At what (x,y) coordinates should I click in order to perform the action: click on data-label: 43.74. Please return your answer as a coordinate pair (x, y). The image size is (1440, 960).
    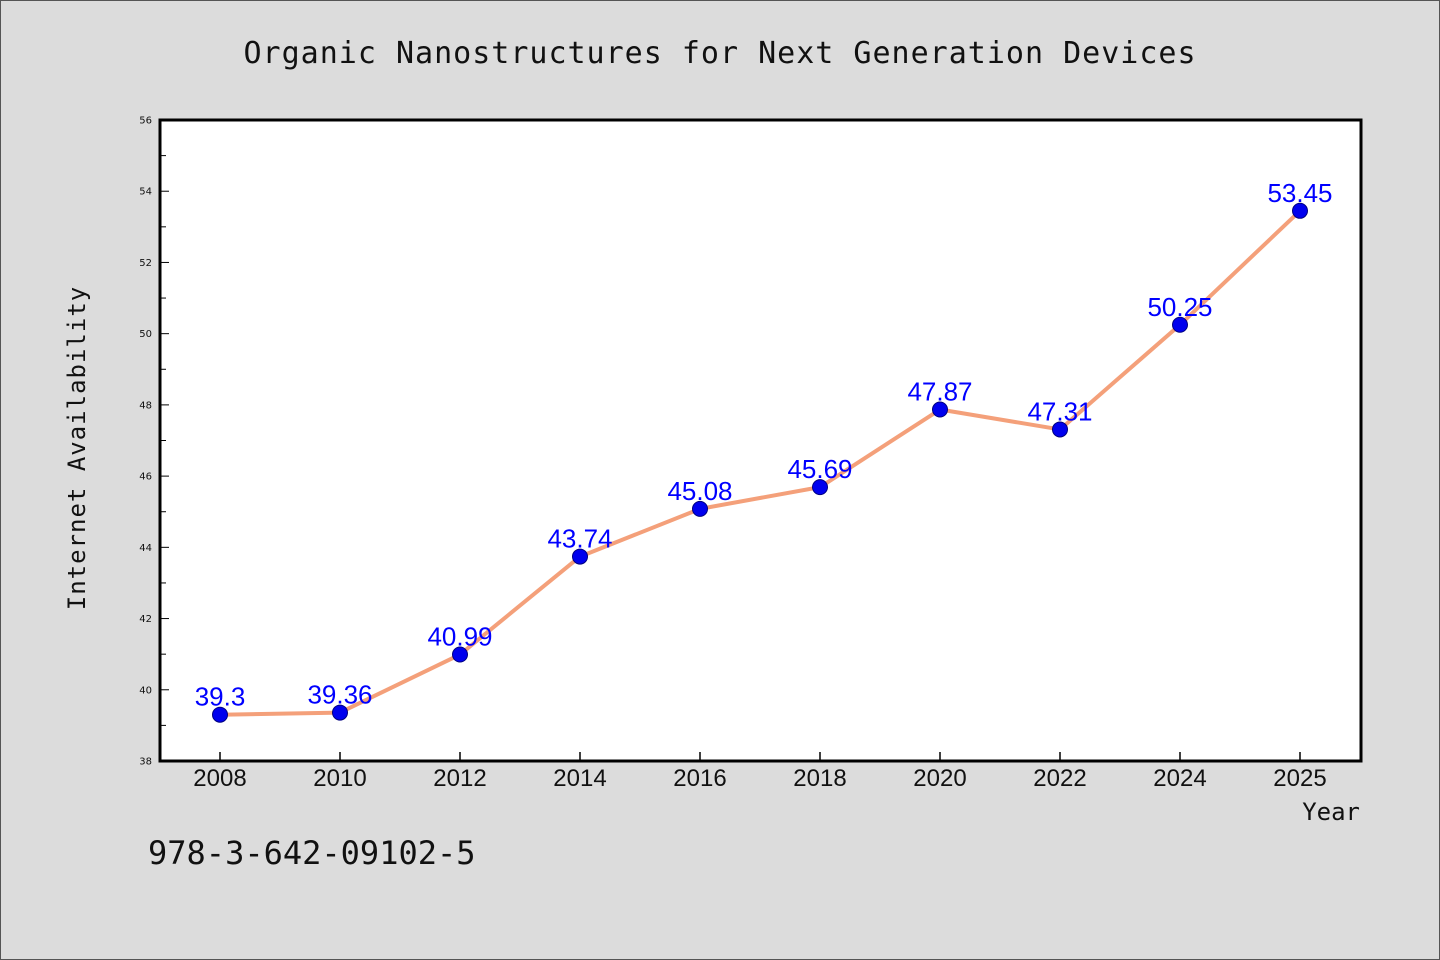
    Looking at the image, I should click on (579, 539).